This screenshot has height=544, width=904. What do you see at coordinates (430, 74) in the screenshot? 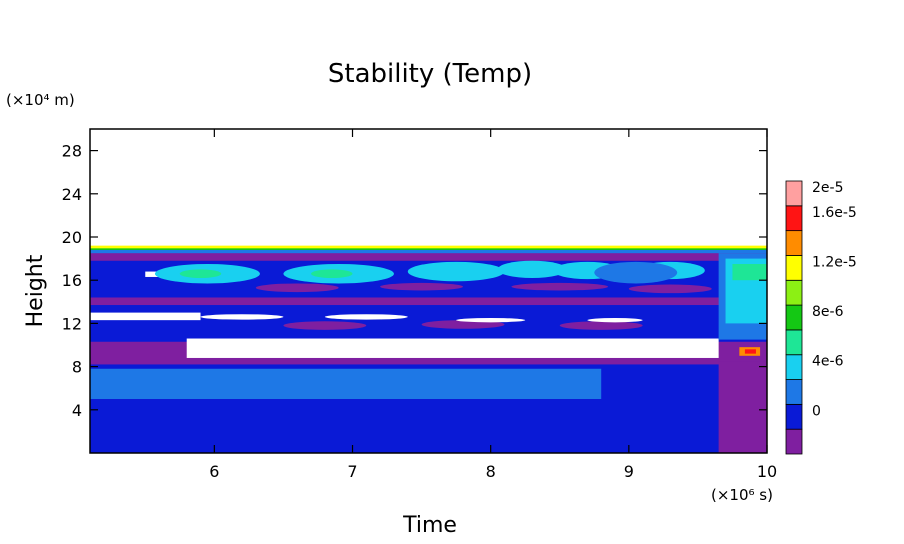
I see `chart-title: Stability (Temp)` at bounding box center [430, 74].